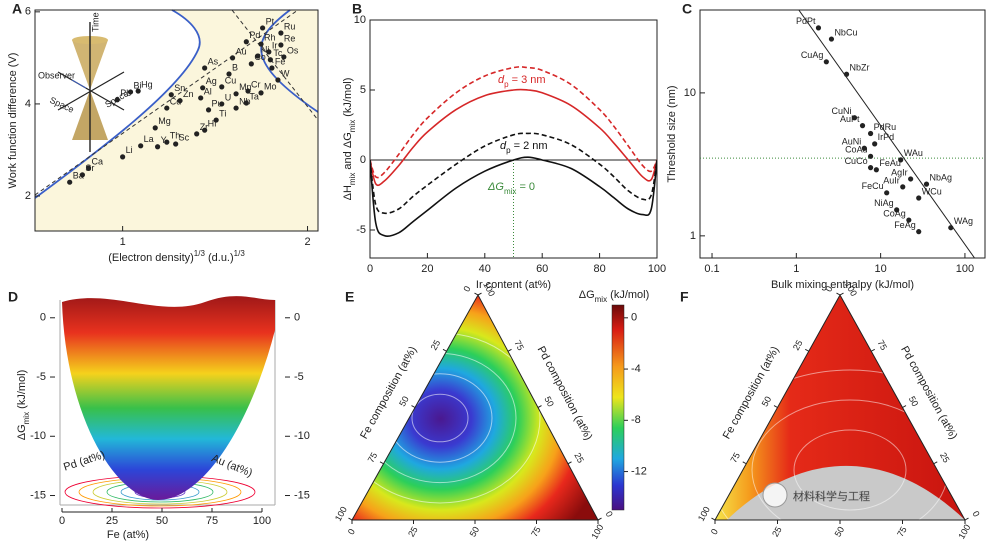  What do you see at coordinates (899, 172) in the screenshot?
I see `point-label: AgIr` at bounding box center [899, 172].